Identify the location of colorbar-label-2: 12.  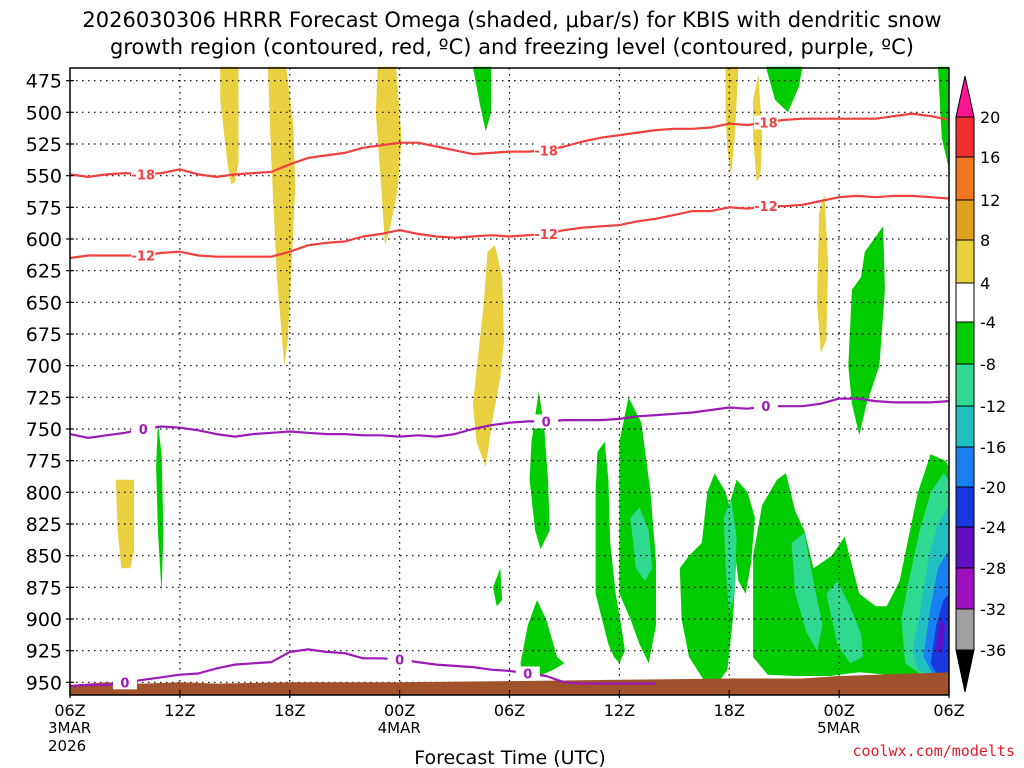
(990, 200).